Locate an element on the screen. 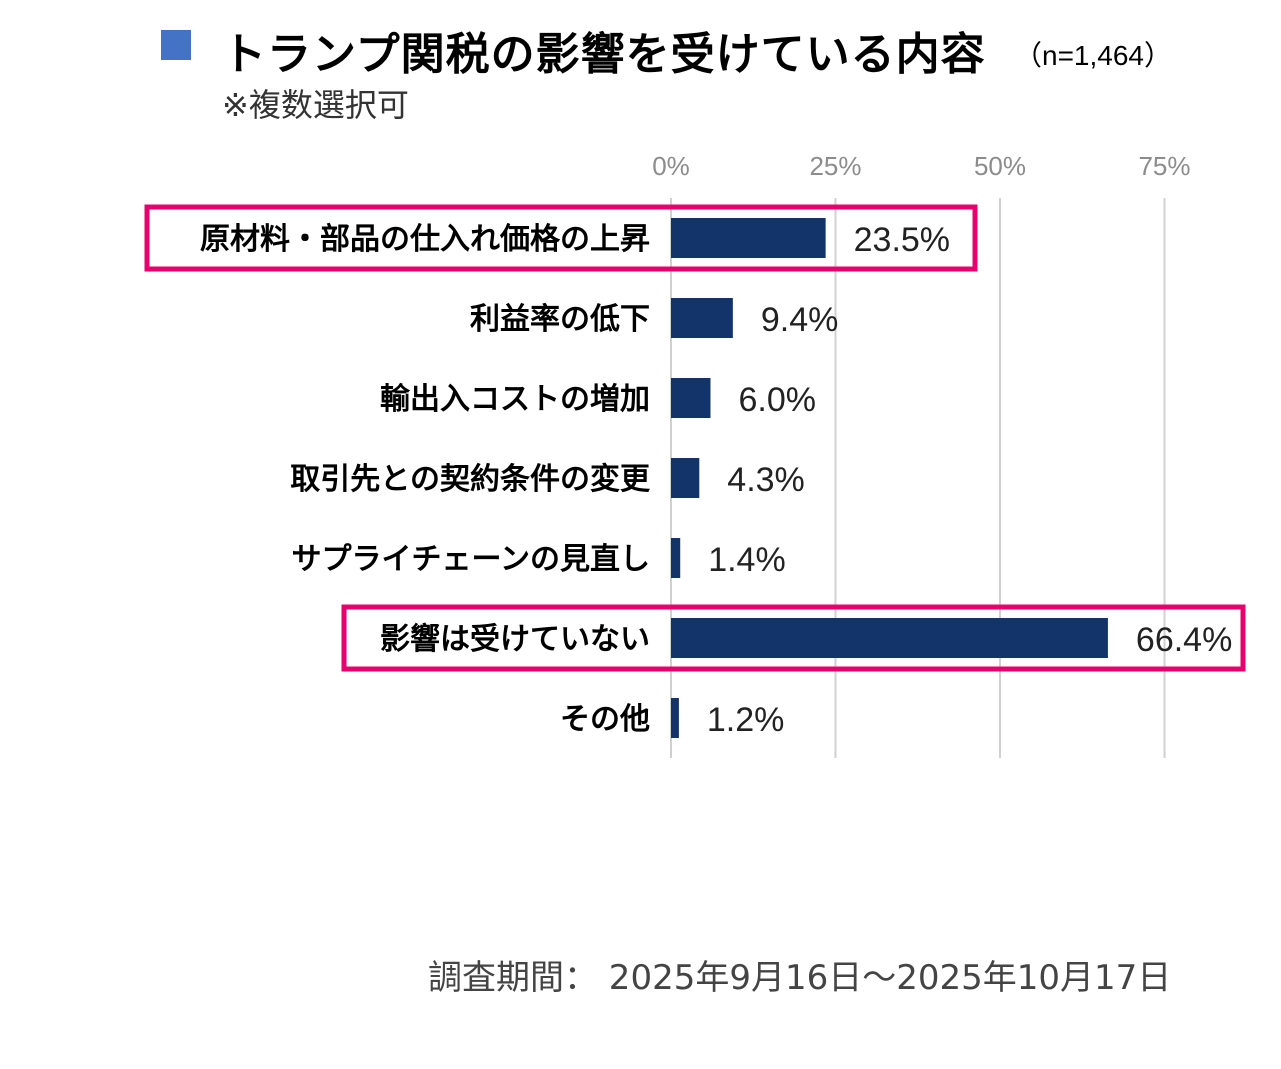  sample-size-note: （n=1,464） is located at coordinates (1093, 55).